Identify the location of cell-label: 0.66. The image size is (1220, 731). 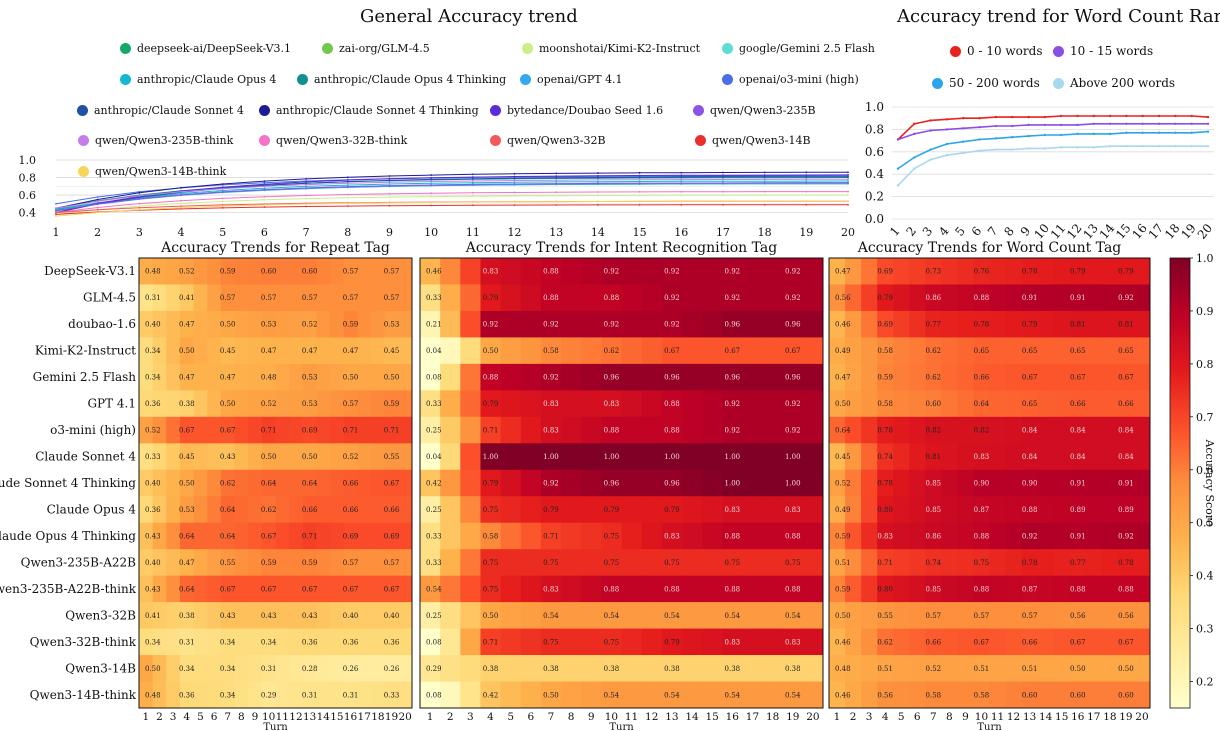
(1126, 404).